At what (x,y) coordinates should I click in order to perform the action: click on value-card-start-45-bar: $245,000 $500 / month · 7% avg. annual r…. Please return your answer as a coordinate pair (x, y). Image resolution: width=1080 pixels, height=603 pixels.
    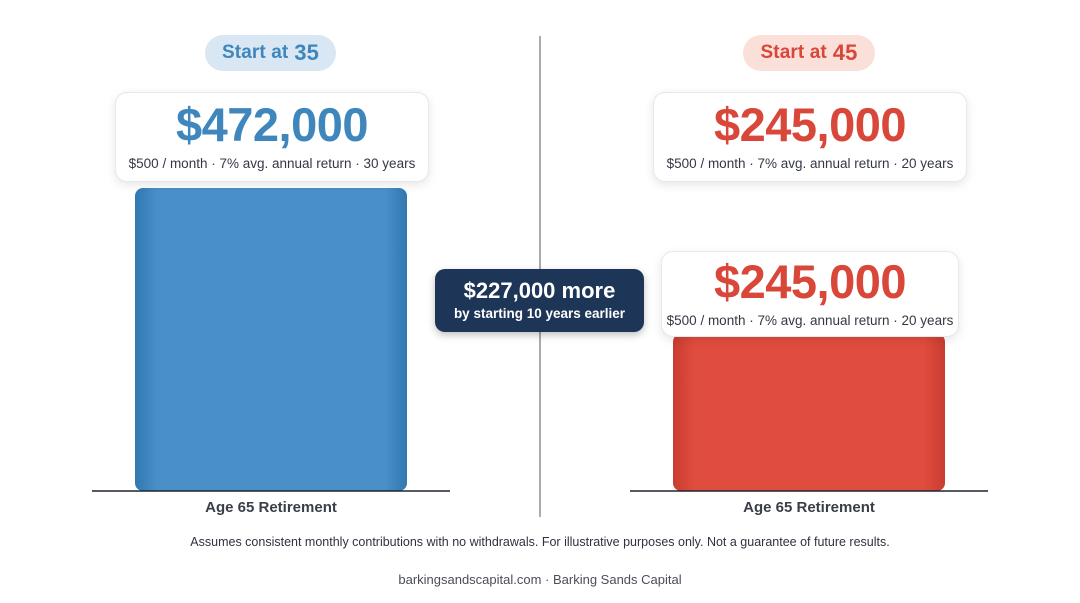
    Looking at the image, I should click on (810, 294).